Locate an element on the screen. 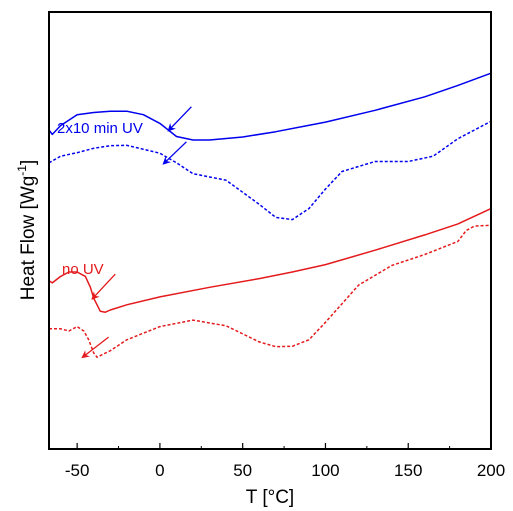 The image size is (513, 511). series-label-no-uv: no UV is located at coordinates (83, 269).